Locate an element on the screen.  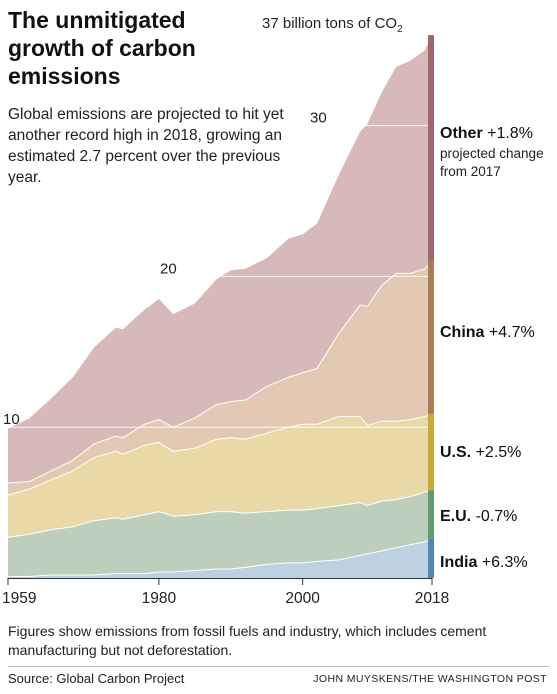
boundary-line-us is located at coordinates (220, 454).